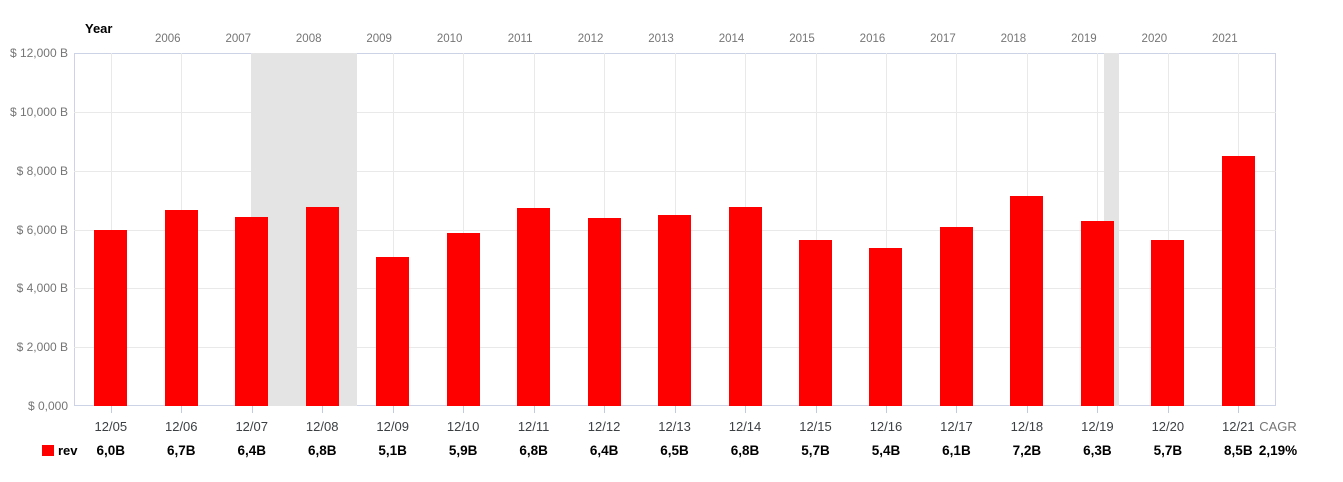  What do you see at coordinates (42, 170) in the screenshot?
I see `y-axis-label: $ 8,000 B` at bounding box center [42, 170].